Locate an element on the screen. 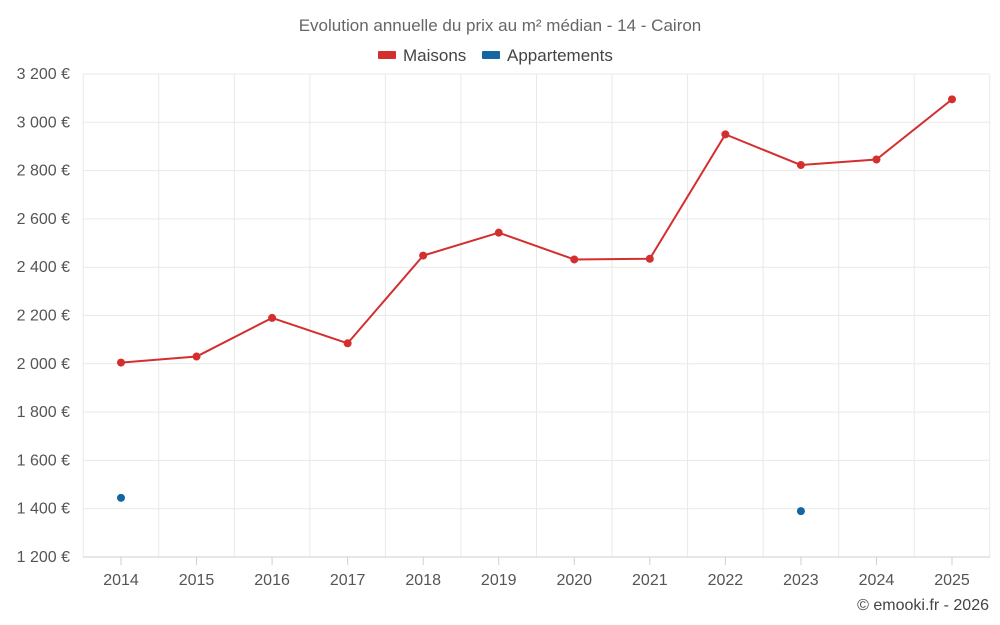 This screenshot has height=625, width=1000. x-tick-label: 2021 is located at coordinates (650, 580).